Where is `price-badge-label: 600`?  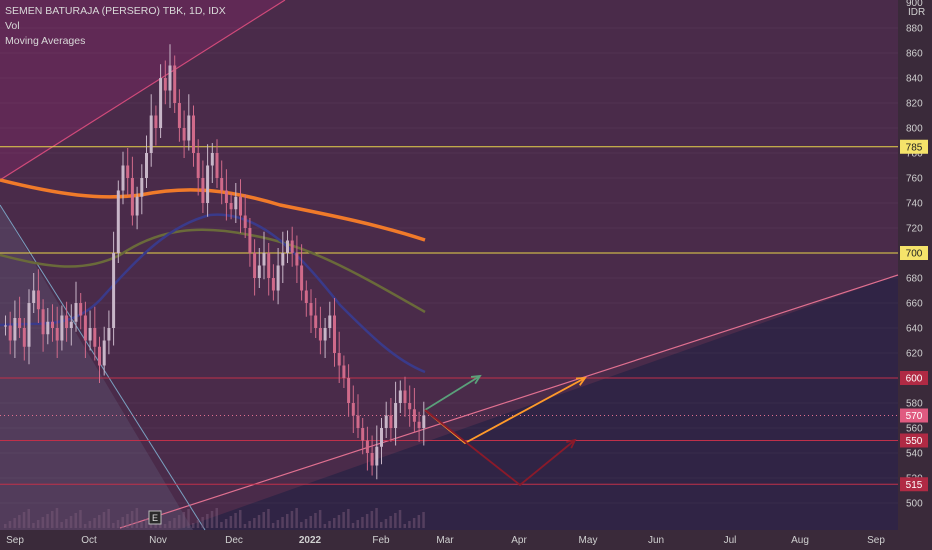
price-badge-label: 600 is located at coordinates (914, 379).